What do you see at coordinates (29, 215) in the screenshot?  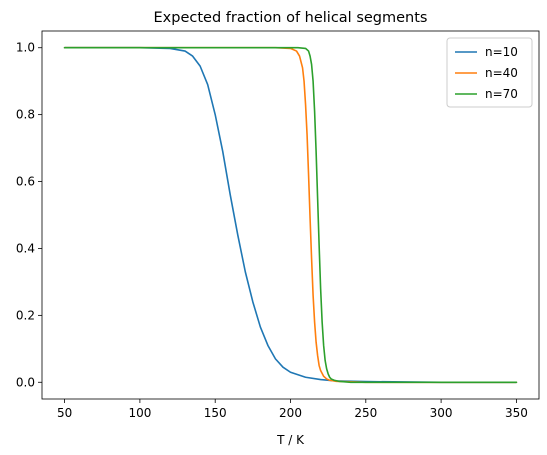 I see `y-axis: 0.0 0.2 0.4 0.6 0.8 1.0` at bounding box center [29, 215].